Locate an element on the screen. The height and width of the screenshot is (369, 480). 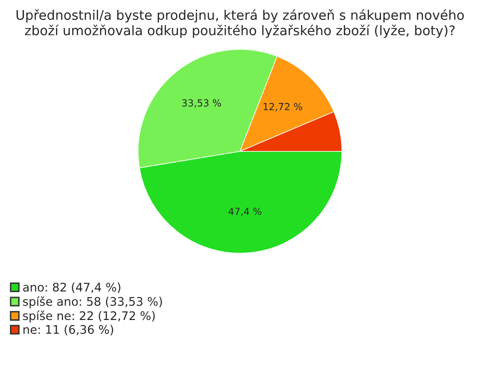
data-label: 12,72 % is located at coordinates (283, 107).